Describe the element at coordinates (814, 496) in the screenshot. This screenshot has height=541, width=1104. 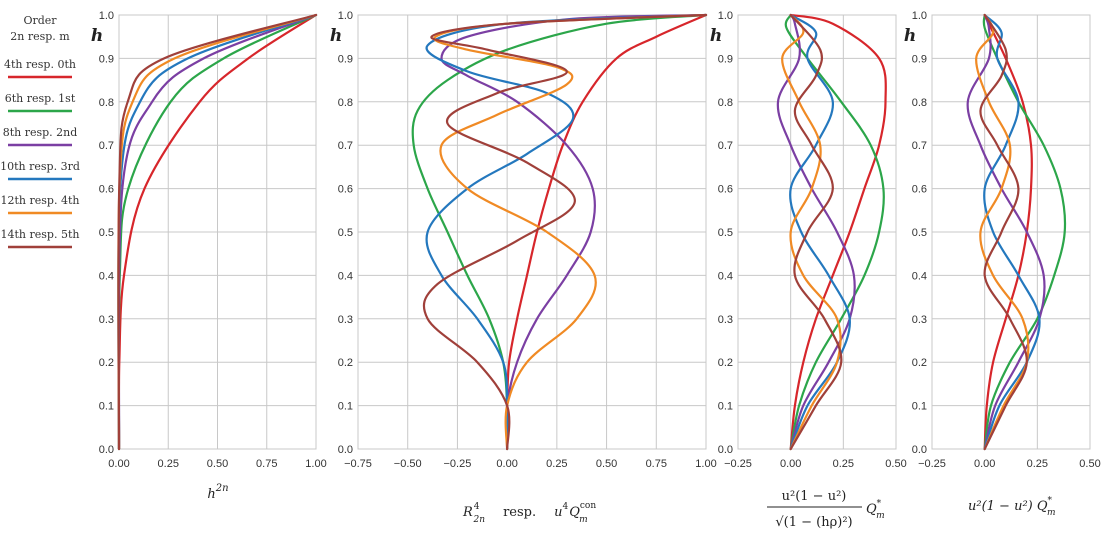
I see `panel3-xlabel-numerator: u²(1 − u²)` at that location.